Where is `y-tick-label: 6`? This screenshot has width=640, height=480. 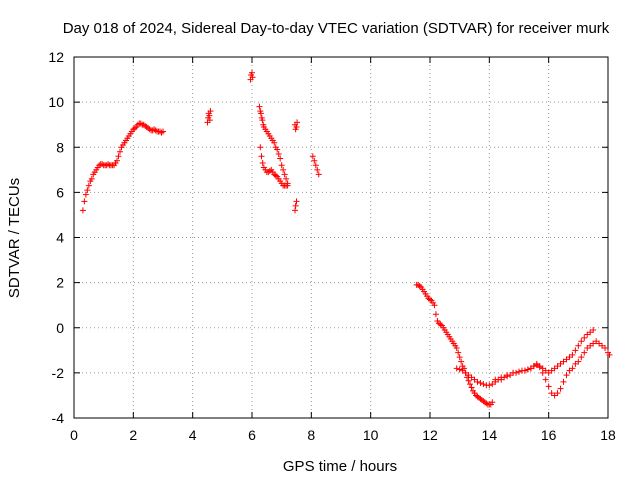
y-tick-label: 6 is located at coordinates (60, 192).